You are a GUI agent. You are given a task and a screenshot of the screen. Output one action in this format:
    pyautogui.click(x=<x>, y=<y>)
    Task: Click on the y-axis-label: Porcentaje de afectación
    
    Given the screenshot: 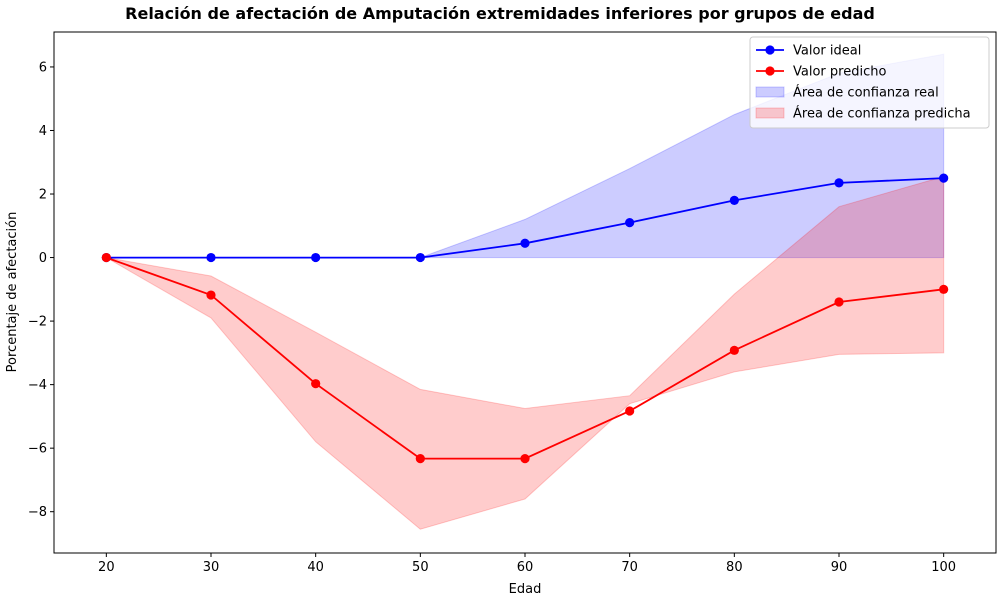 What is the action you would take?
    pyautogui.click(x=12, y=292)
    